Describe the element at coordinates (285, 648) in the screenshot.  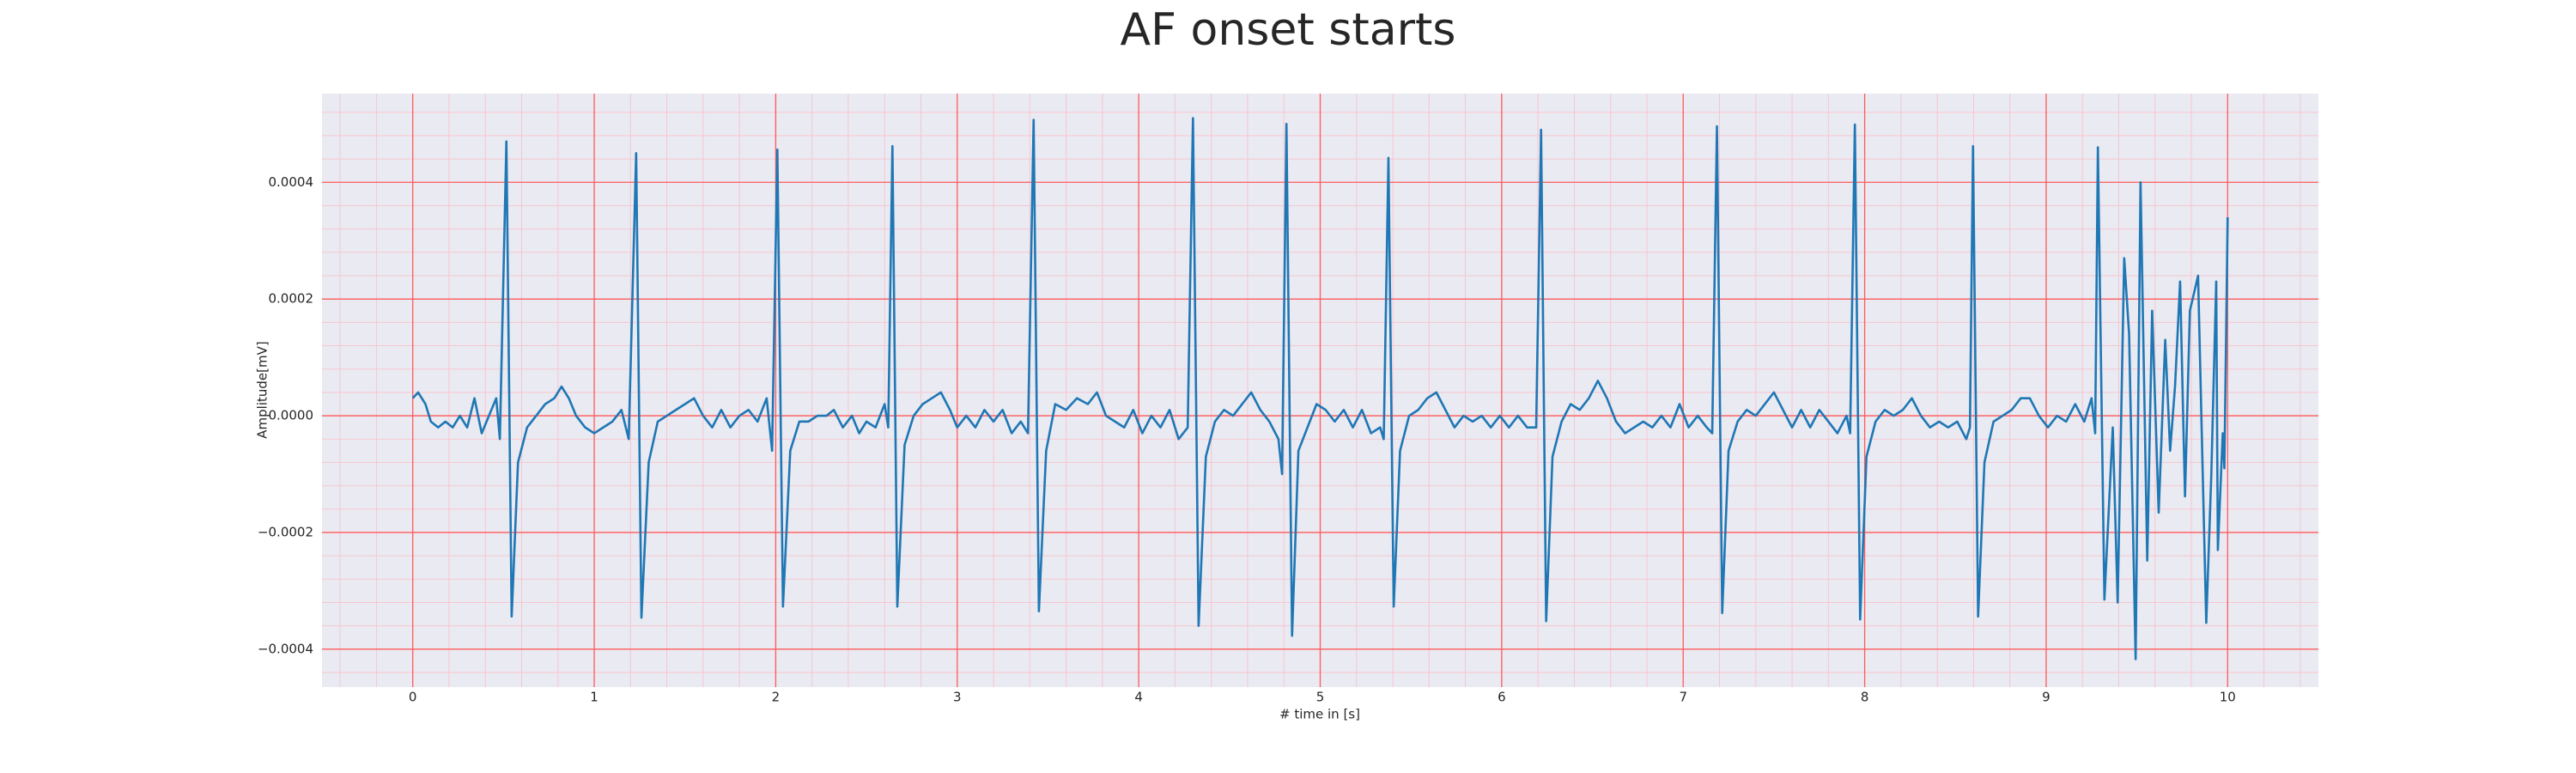
I see `y-tick-label: −0.0004` at that location.